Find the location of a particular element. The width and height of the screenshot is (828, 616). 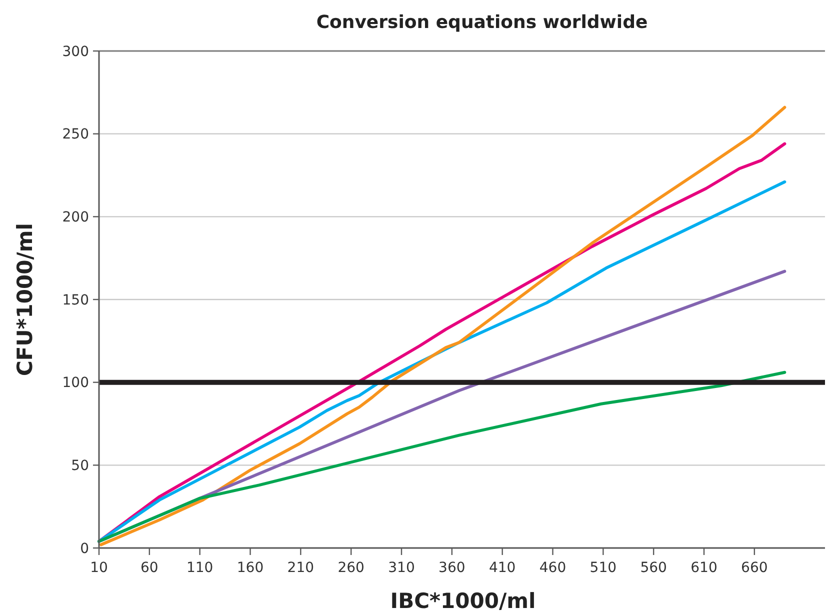

x-axis-title: IBC*1000/ml is located at coordinates (463, 601).